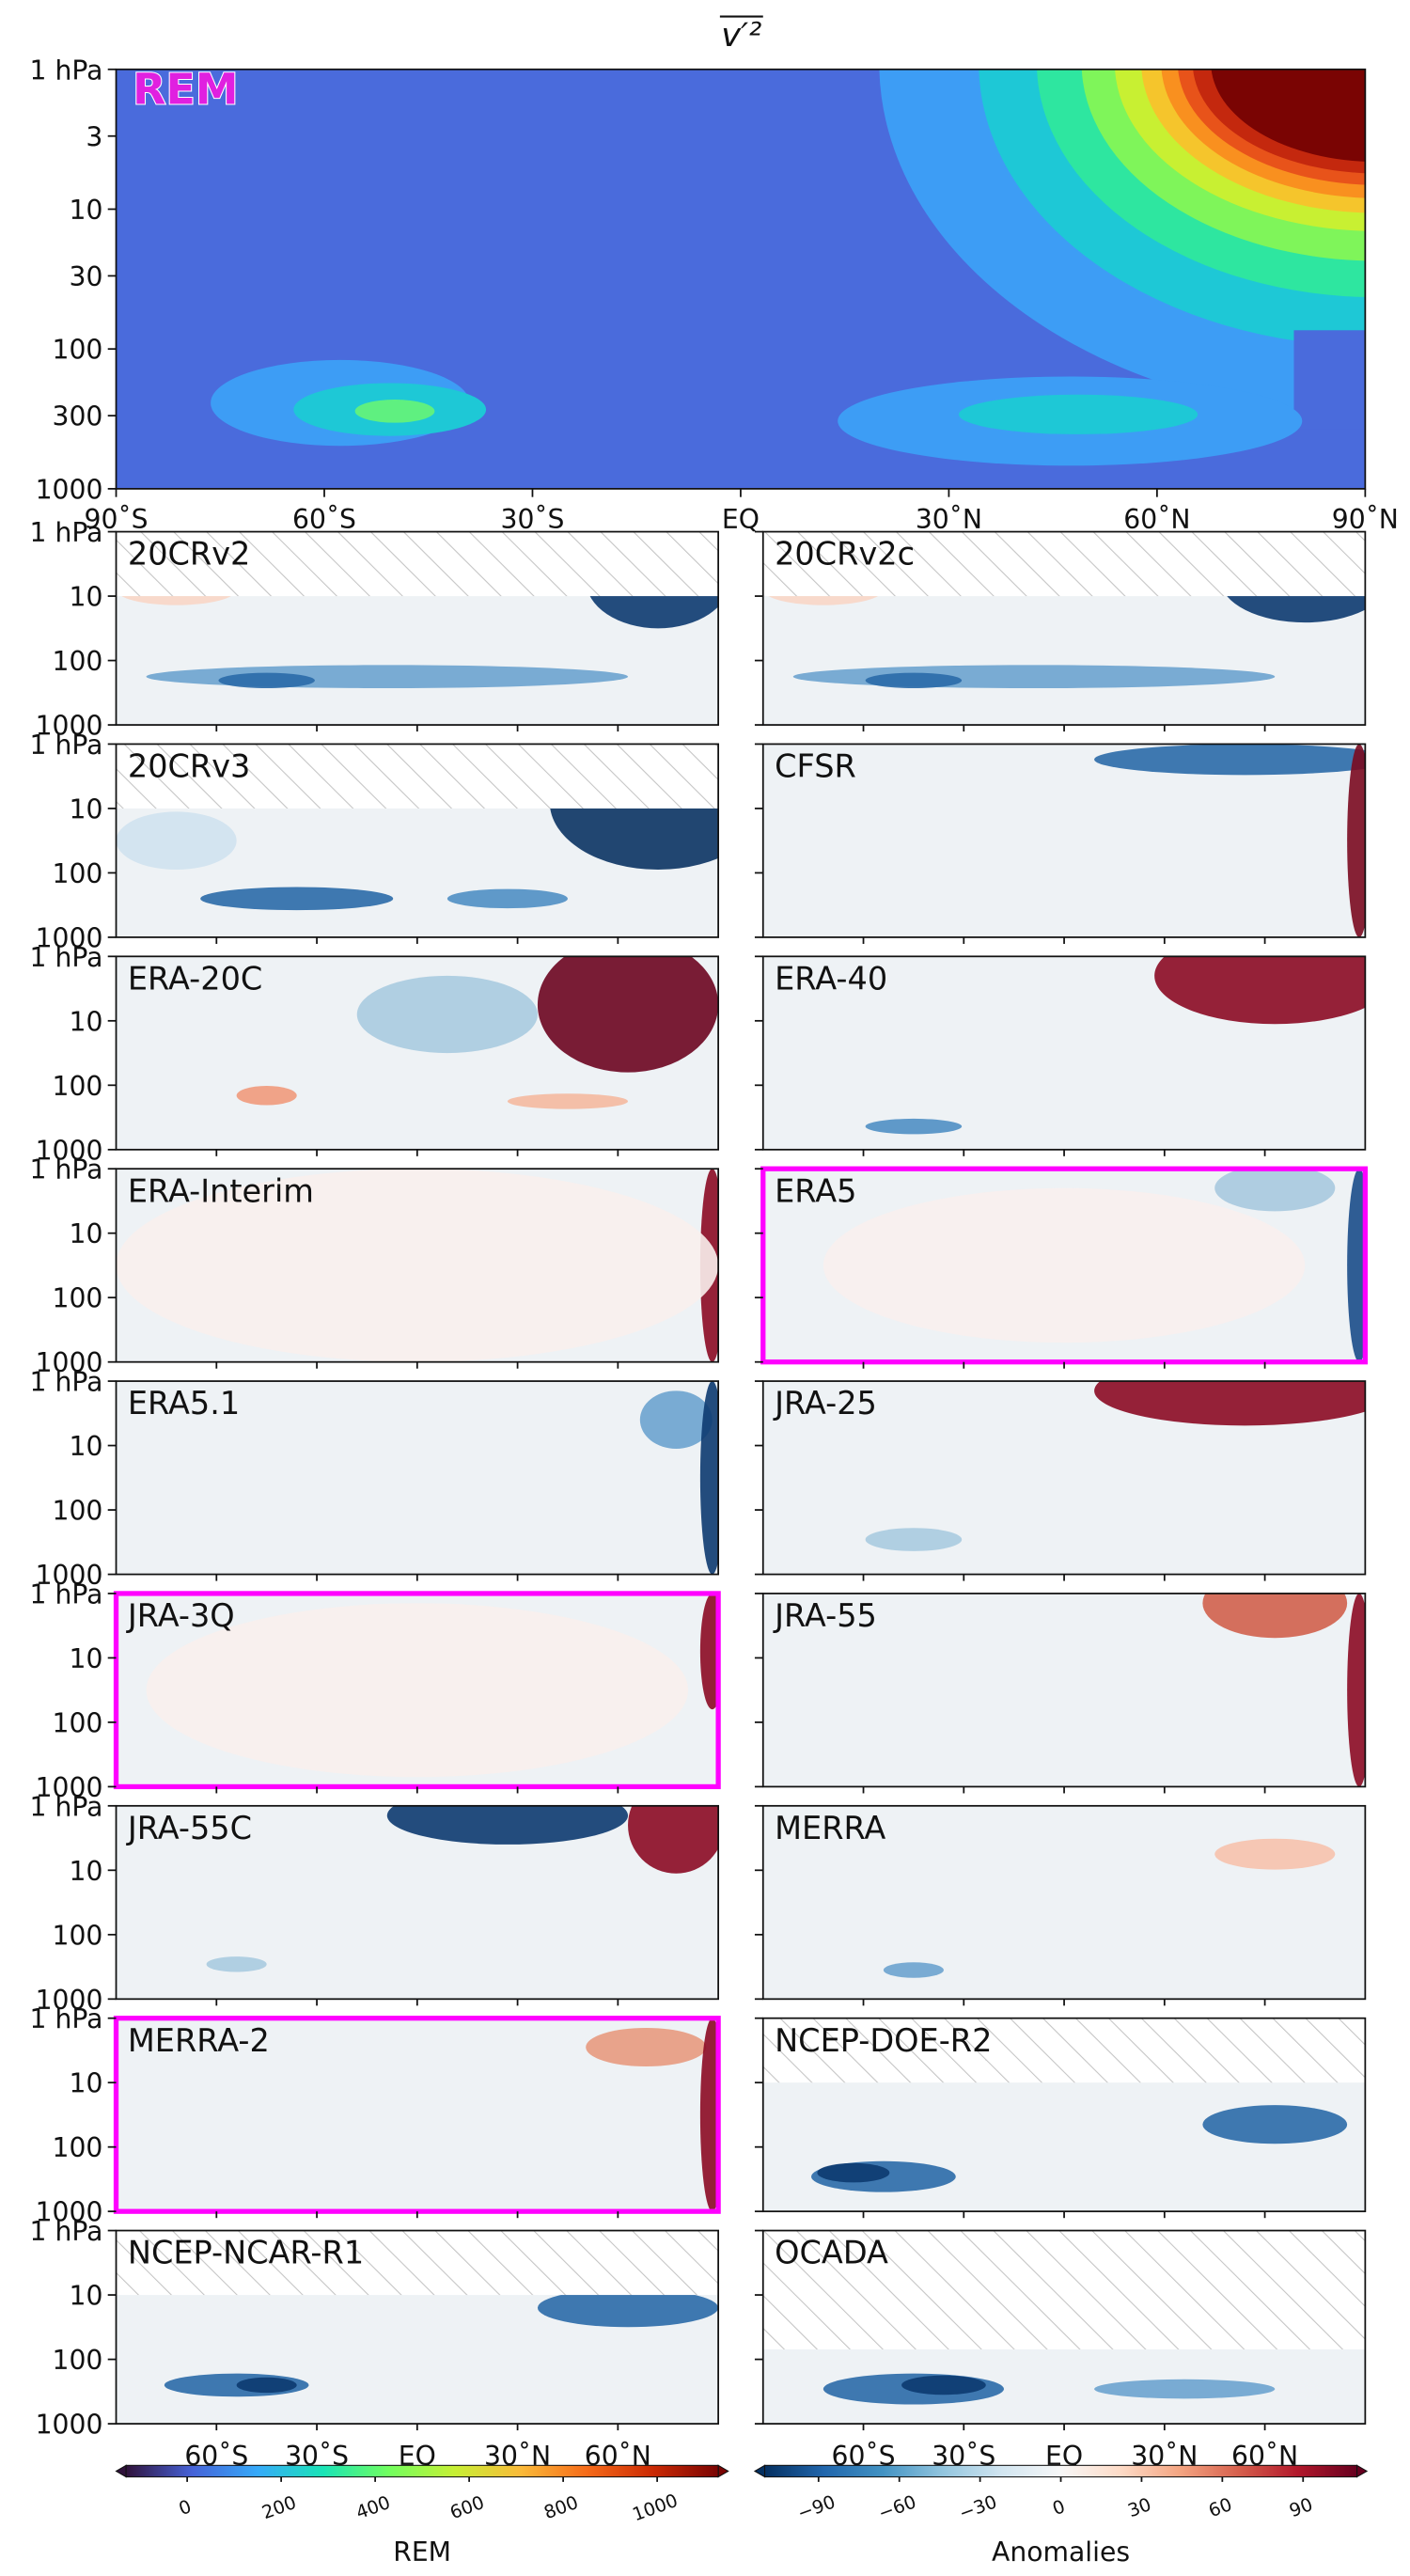 The width and height of the screenshot is (1410, 2576). Describe the element at coordinates (195, 979) in the screenshot. I see `panel-name: ERA-20C` at that location.